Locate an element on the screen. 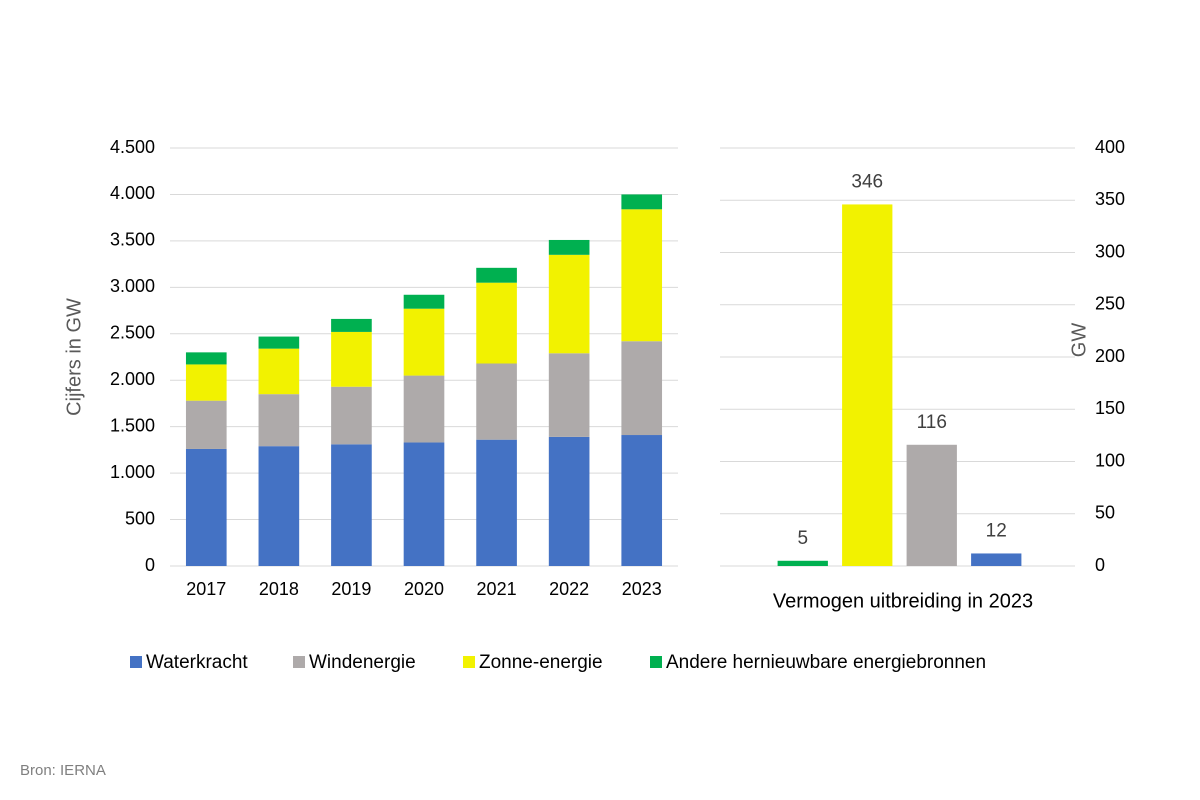  y2-tick-label: 400 is located at coordinates (1110, 147).